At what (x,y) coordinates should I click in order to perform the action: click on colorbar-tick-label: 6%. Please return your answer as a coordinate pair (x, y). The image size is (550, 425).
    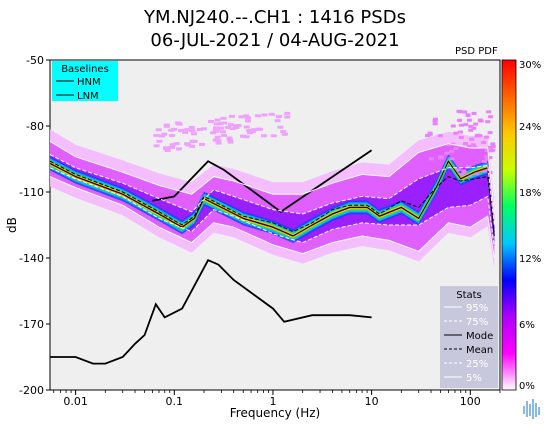
    Looking at the image, I should click on (527, 325).